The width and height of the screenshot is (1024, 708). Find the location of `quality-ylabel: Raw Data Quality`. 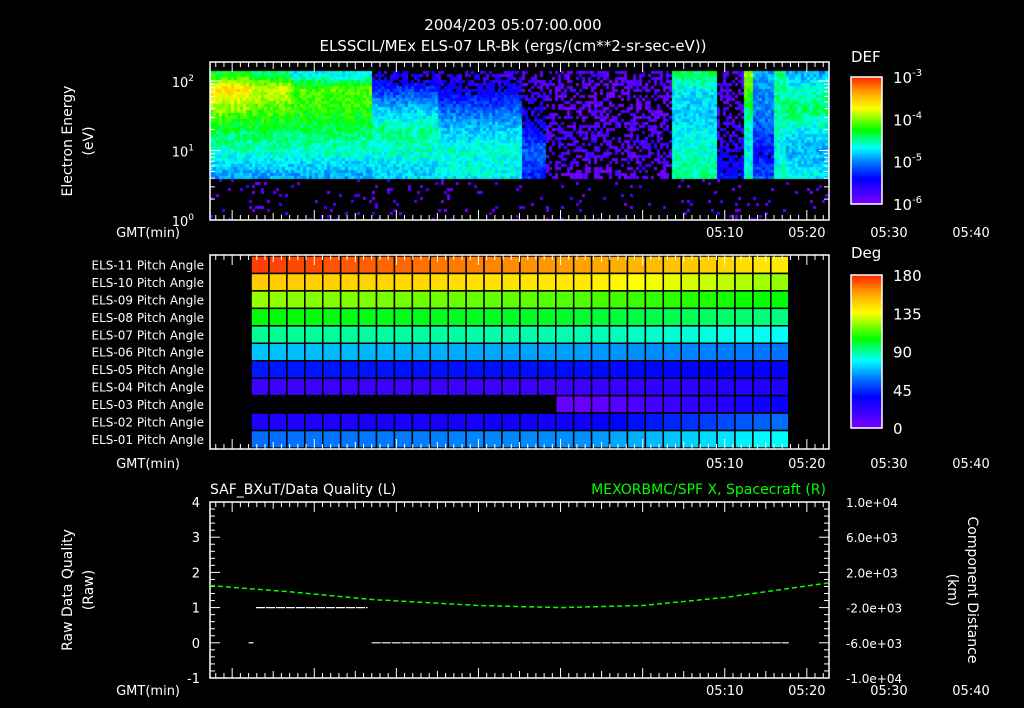

quality-ylabel: Raw Data Quality is located at coordinates (68, 590).